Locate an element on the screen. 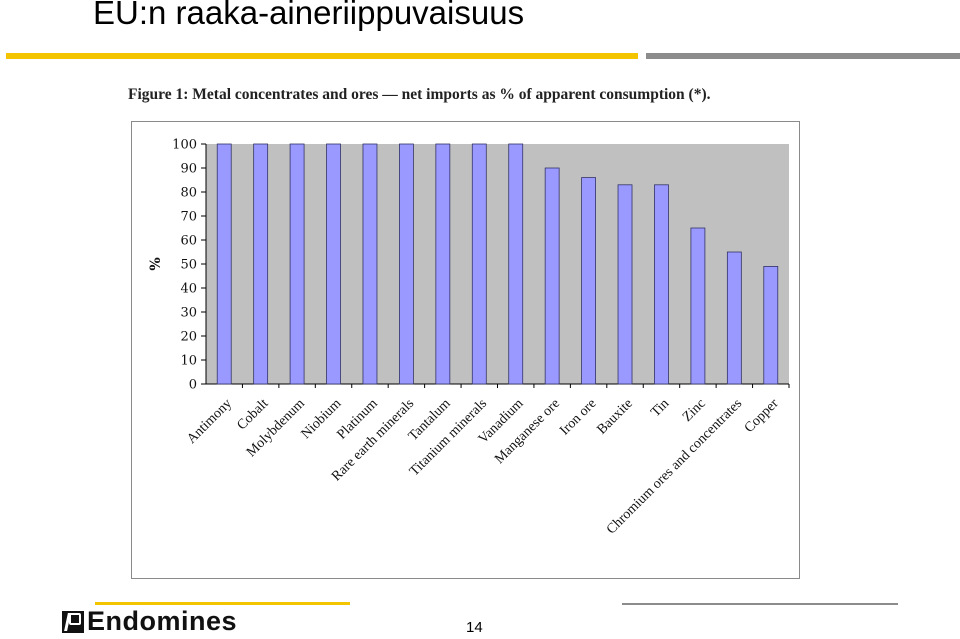  y-tick-label: 90 is located at coordinates (188, 169).